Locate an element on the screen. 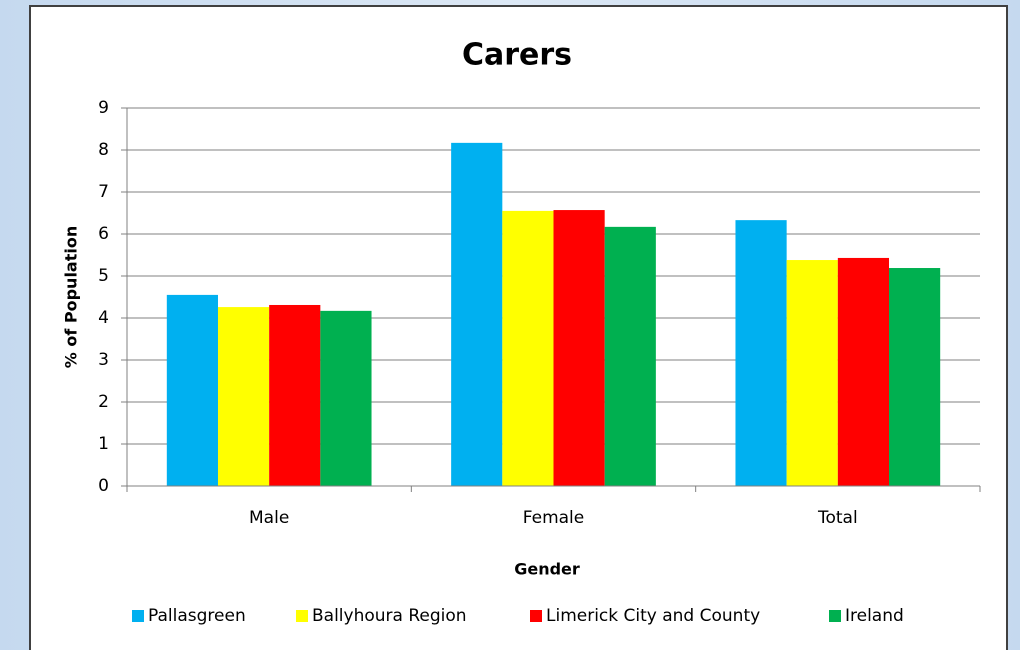  y-tick-label: 2 is located at coordinates (103, 402).